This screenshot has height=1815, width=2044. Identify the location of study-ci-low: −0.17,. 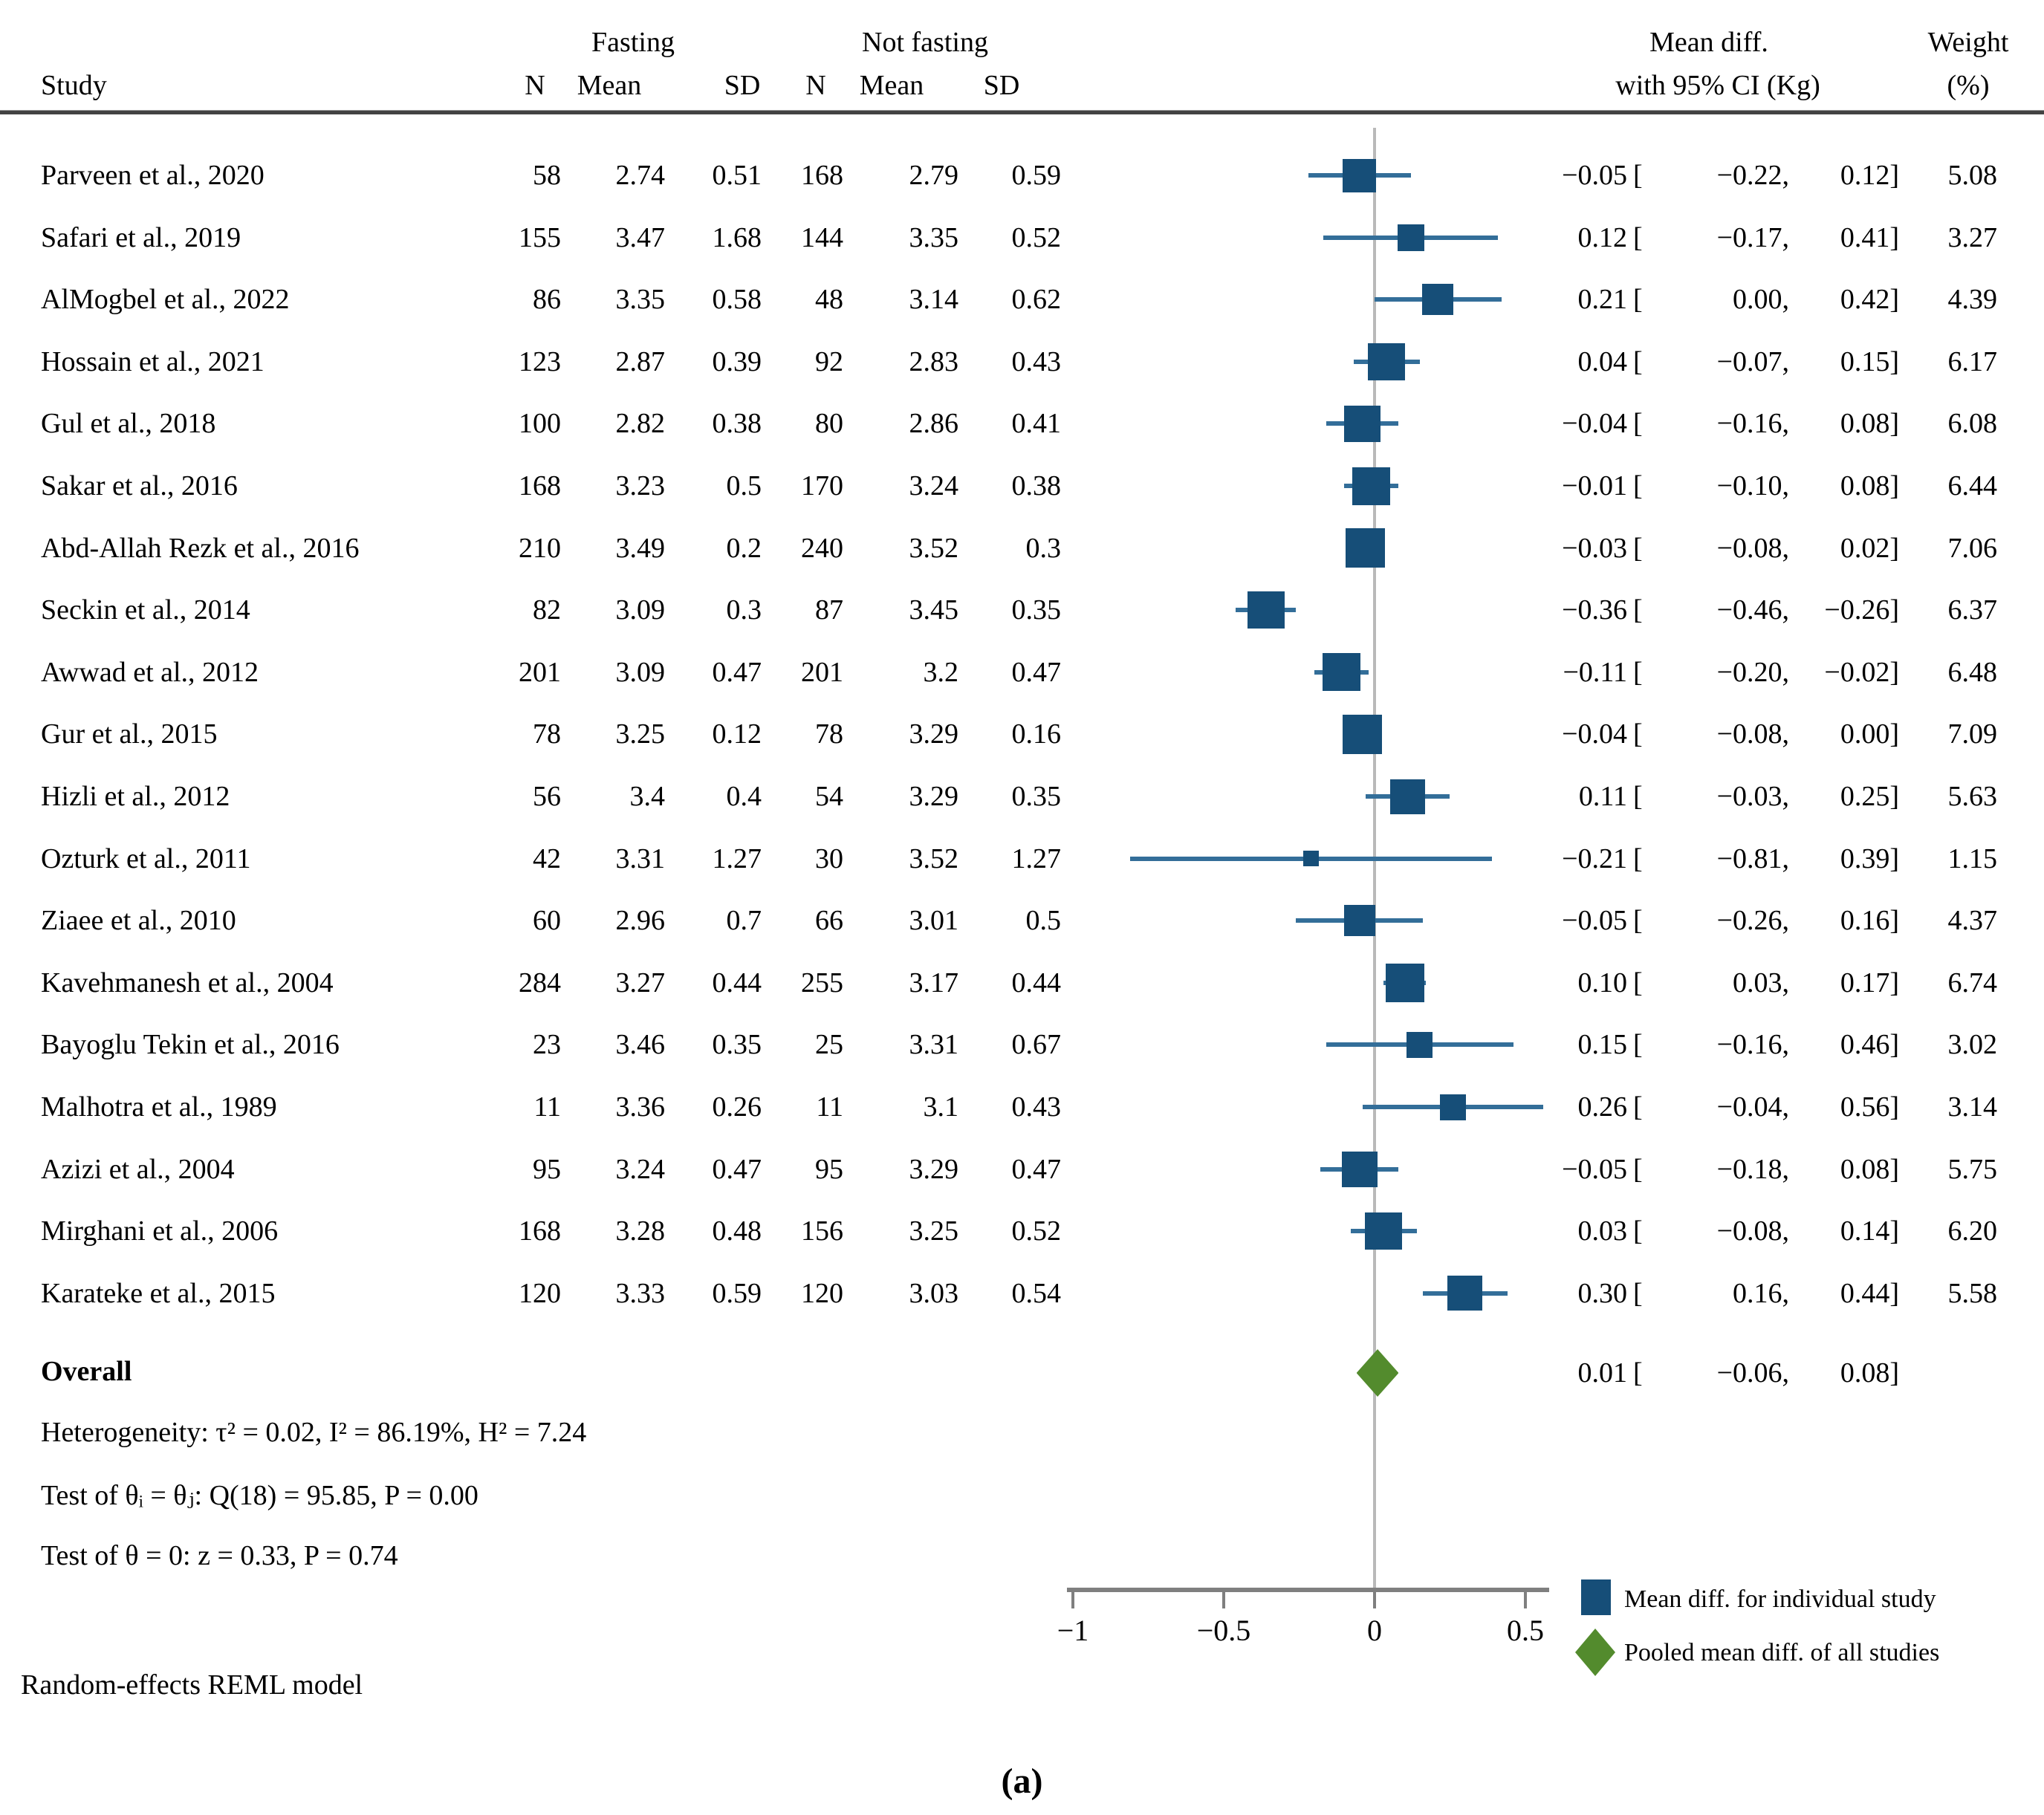
(1752, 237).